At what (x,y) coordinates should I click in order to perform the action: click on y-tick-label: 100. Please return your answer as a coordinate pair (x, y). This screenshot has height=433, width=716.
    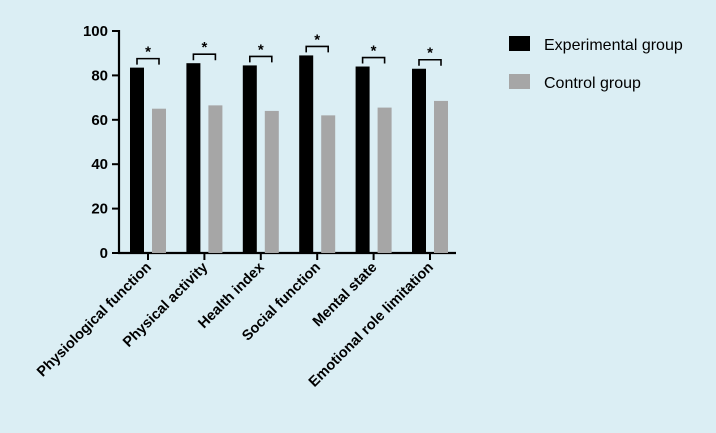
    Looking at the image, I should click on (95, 31).